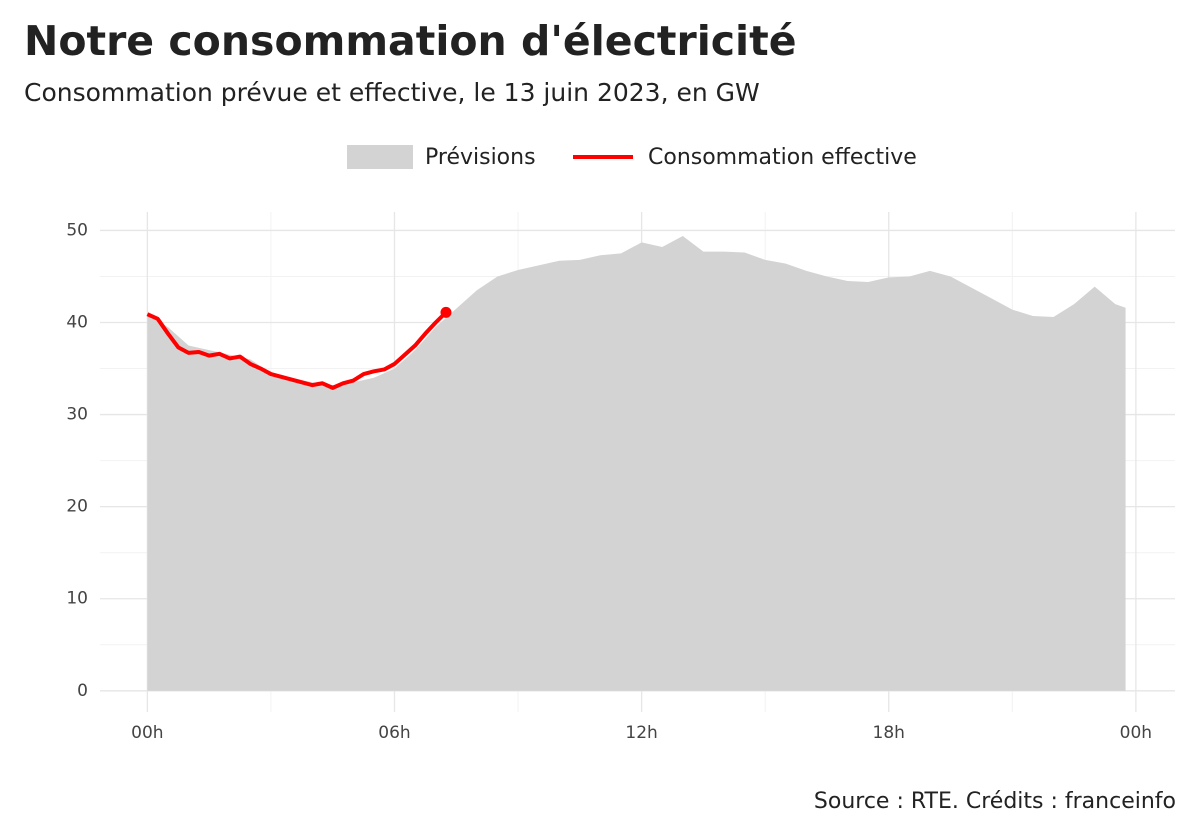 Image resolution: width=1200 pixels, height=840 pixels. What do you see at coordinates (632, 157) in the screenshot?
I see `legend: Prévisions Consommation effective` at bounding box center [632, 157].